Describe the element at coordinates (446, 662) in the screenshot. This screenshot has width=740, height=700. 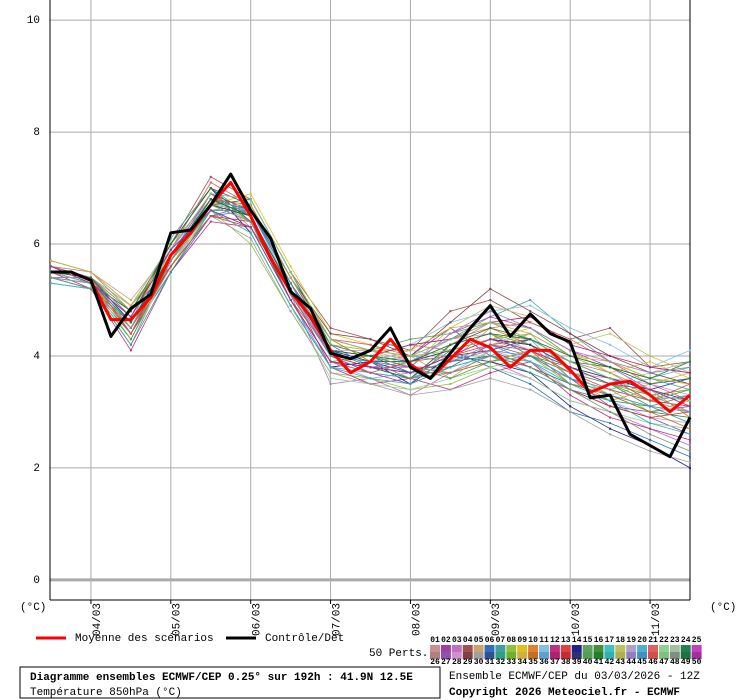
I see `member-label: 27` at that location.